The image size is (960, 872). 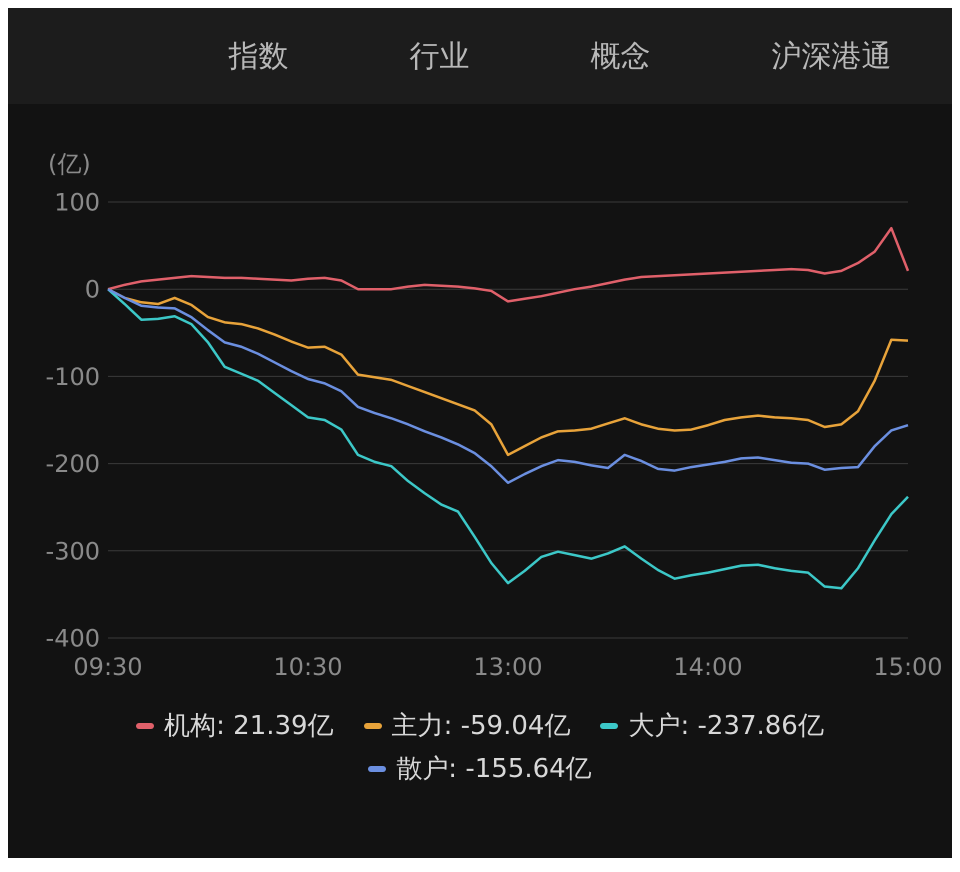 What do you see at coordinates (73, 638) in the screenshot?
I see `y-tick-label: -400` at bounding box center [73, 638].